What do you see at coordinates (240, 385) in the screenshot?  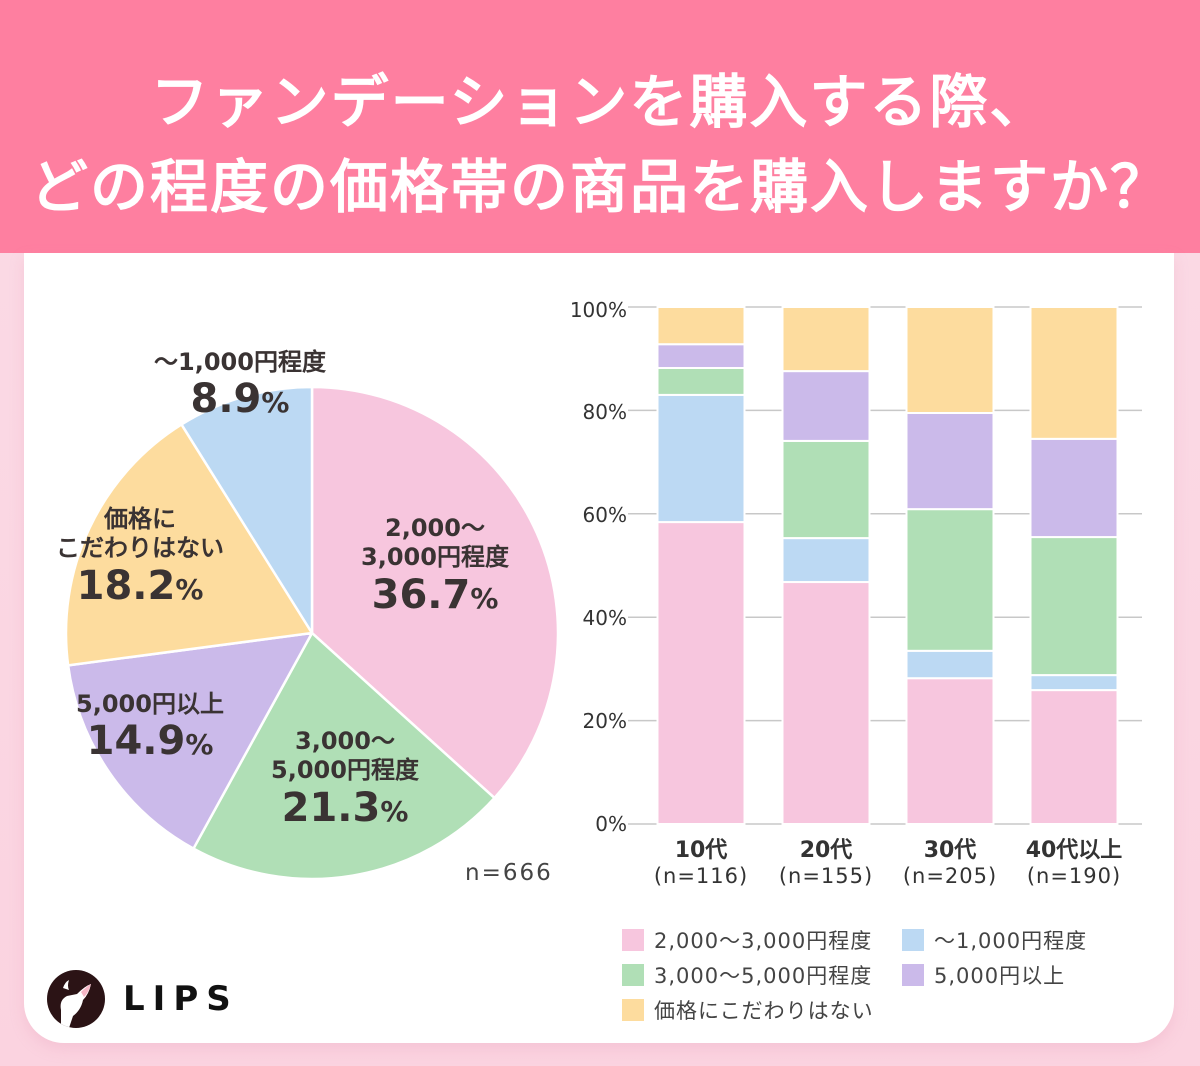 I see `pie-label-under-1000: 〜1,000円程度 8.9%` at bounding box center [240, 385].